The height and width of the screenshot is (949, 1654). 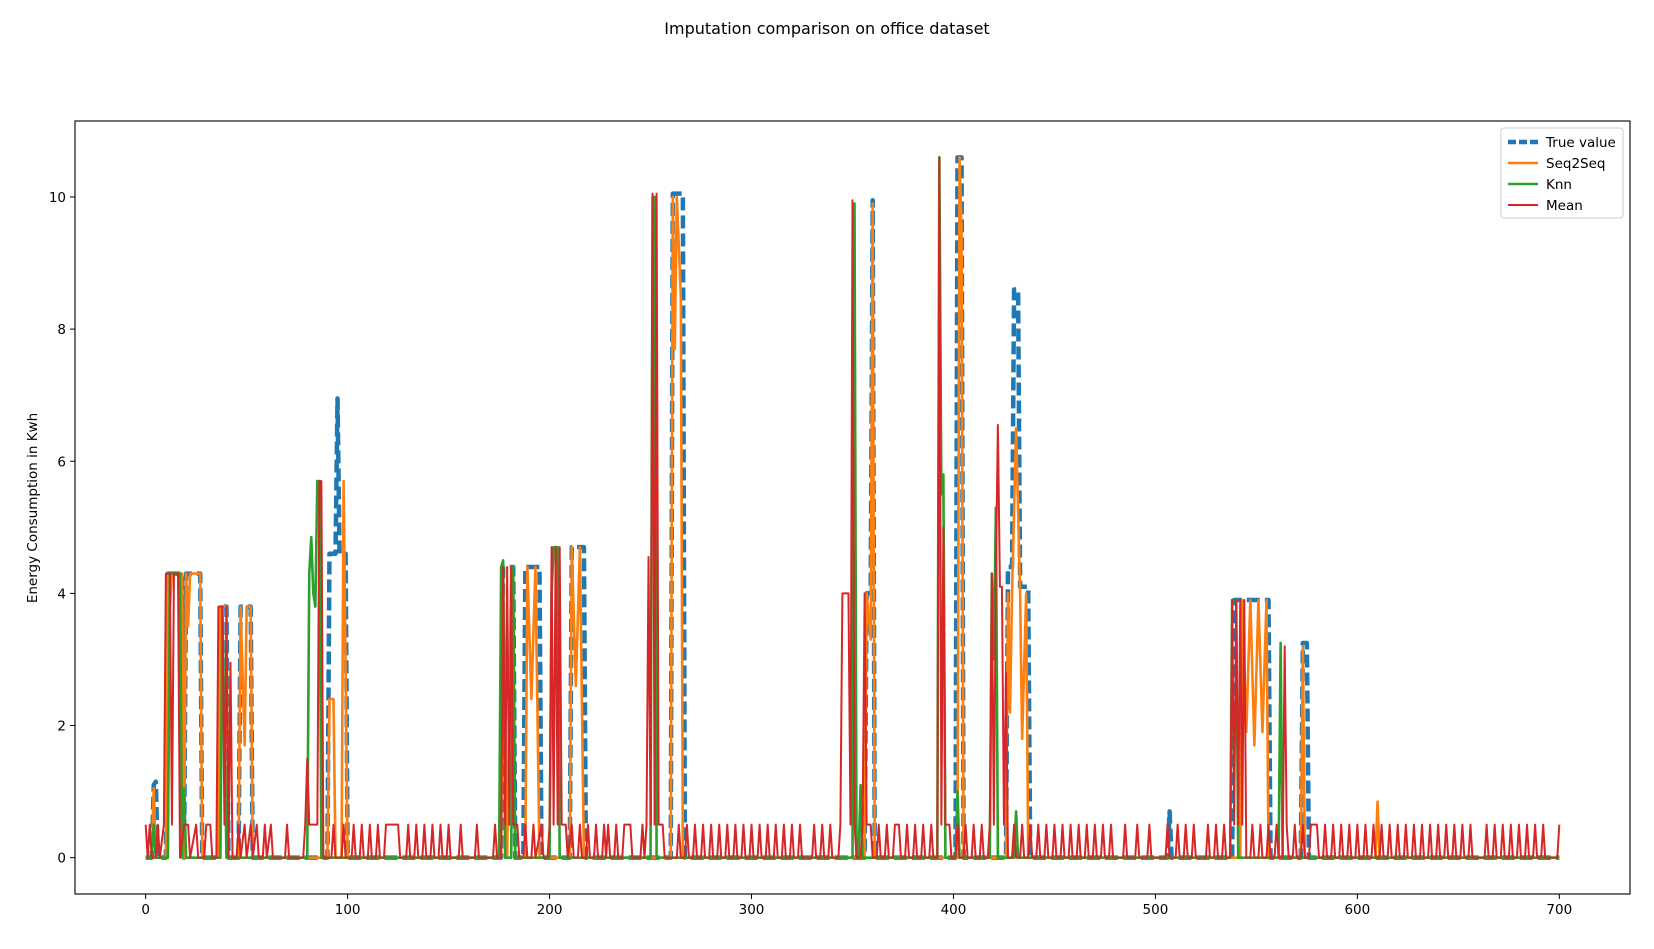 I want to click on x-axis: 0 100 200 300 400 500 600 700, so click(x=856, y=906).